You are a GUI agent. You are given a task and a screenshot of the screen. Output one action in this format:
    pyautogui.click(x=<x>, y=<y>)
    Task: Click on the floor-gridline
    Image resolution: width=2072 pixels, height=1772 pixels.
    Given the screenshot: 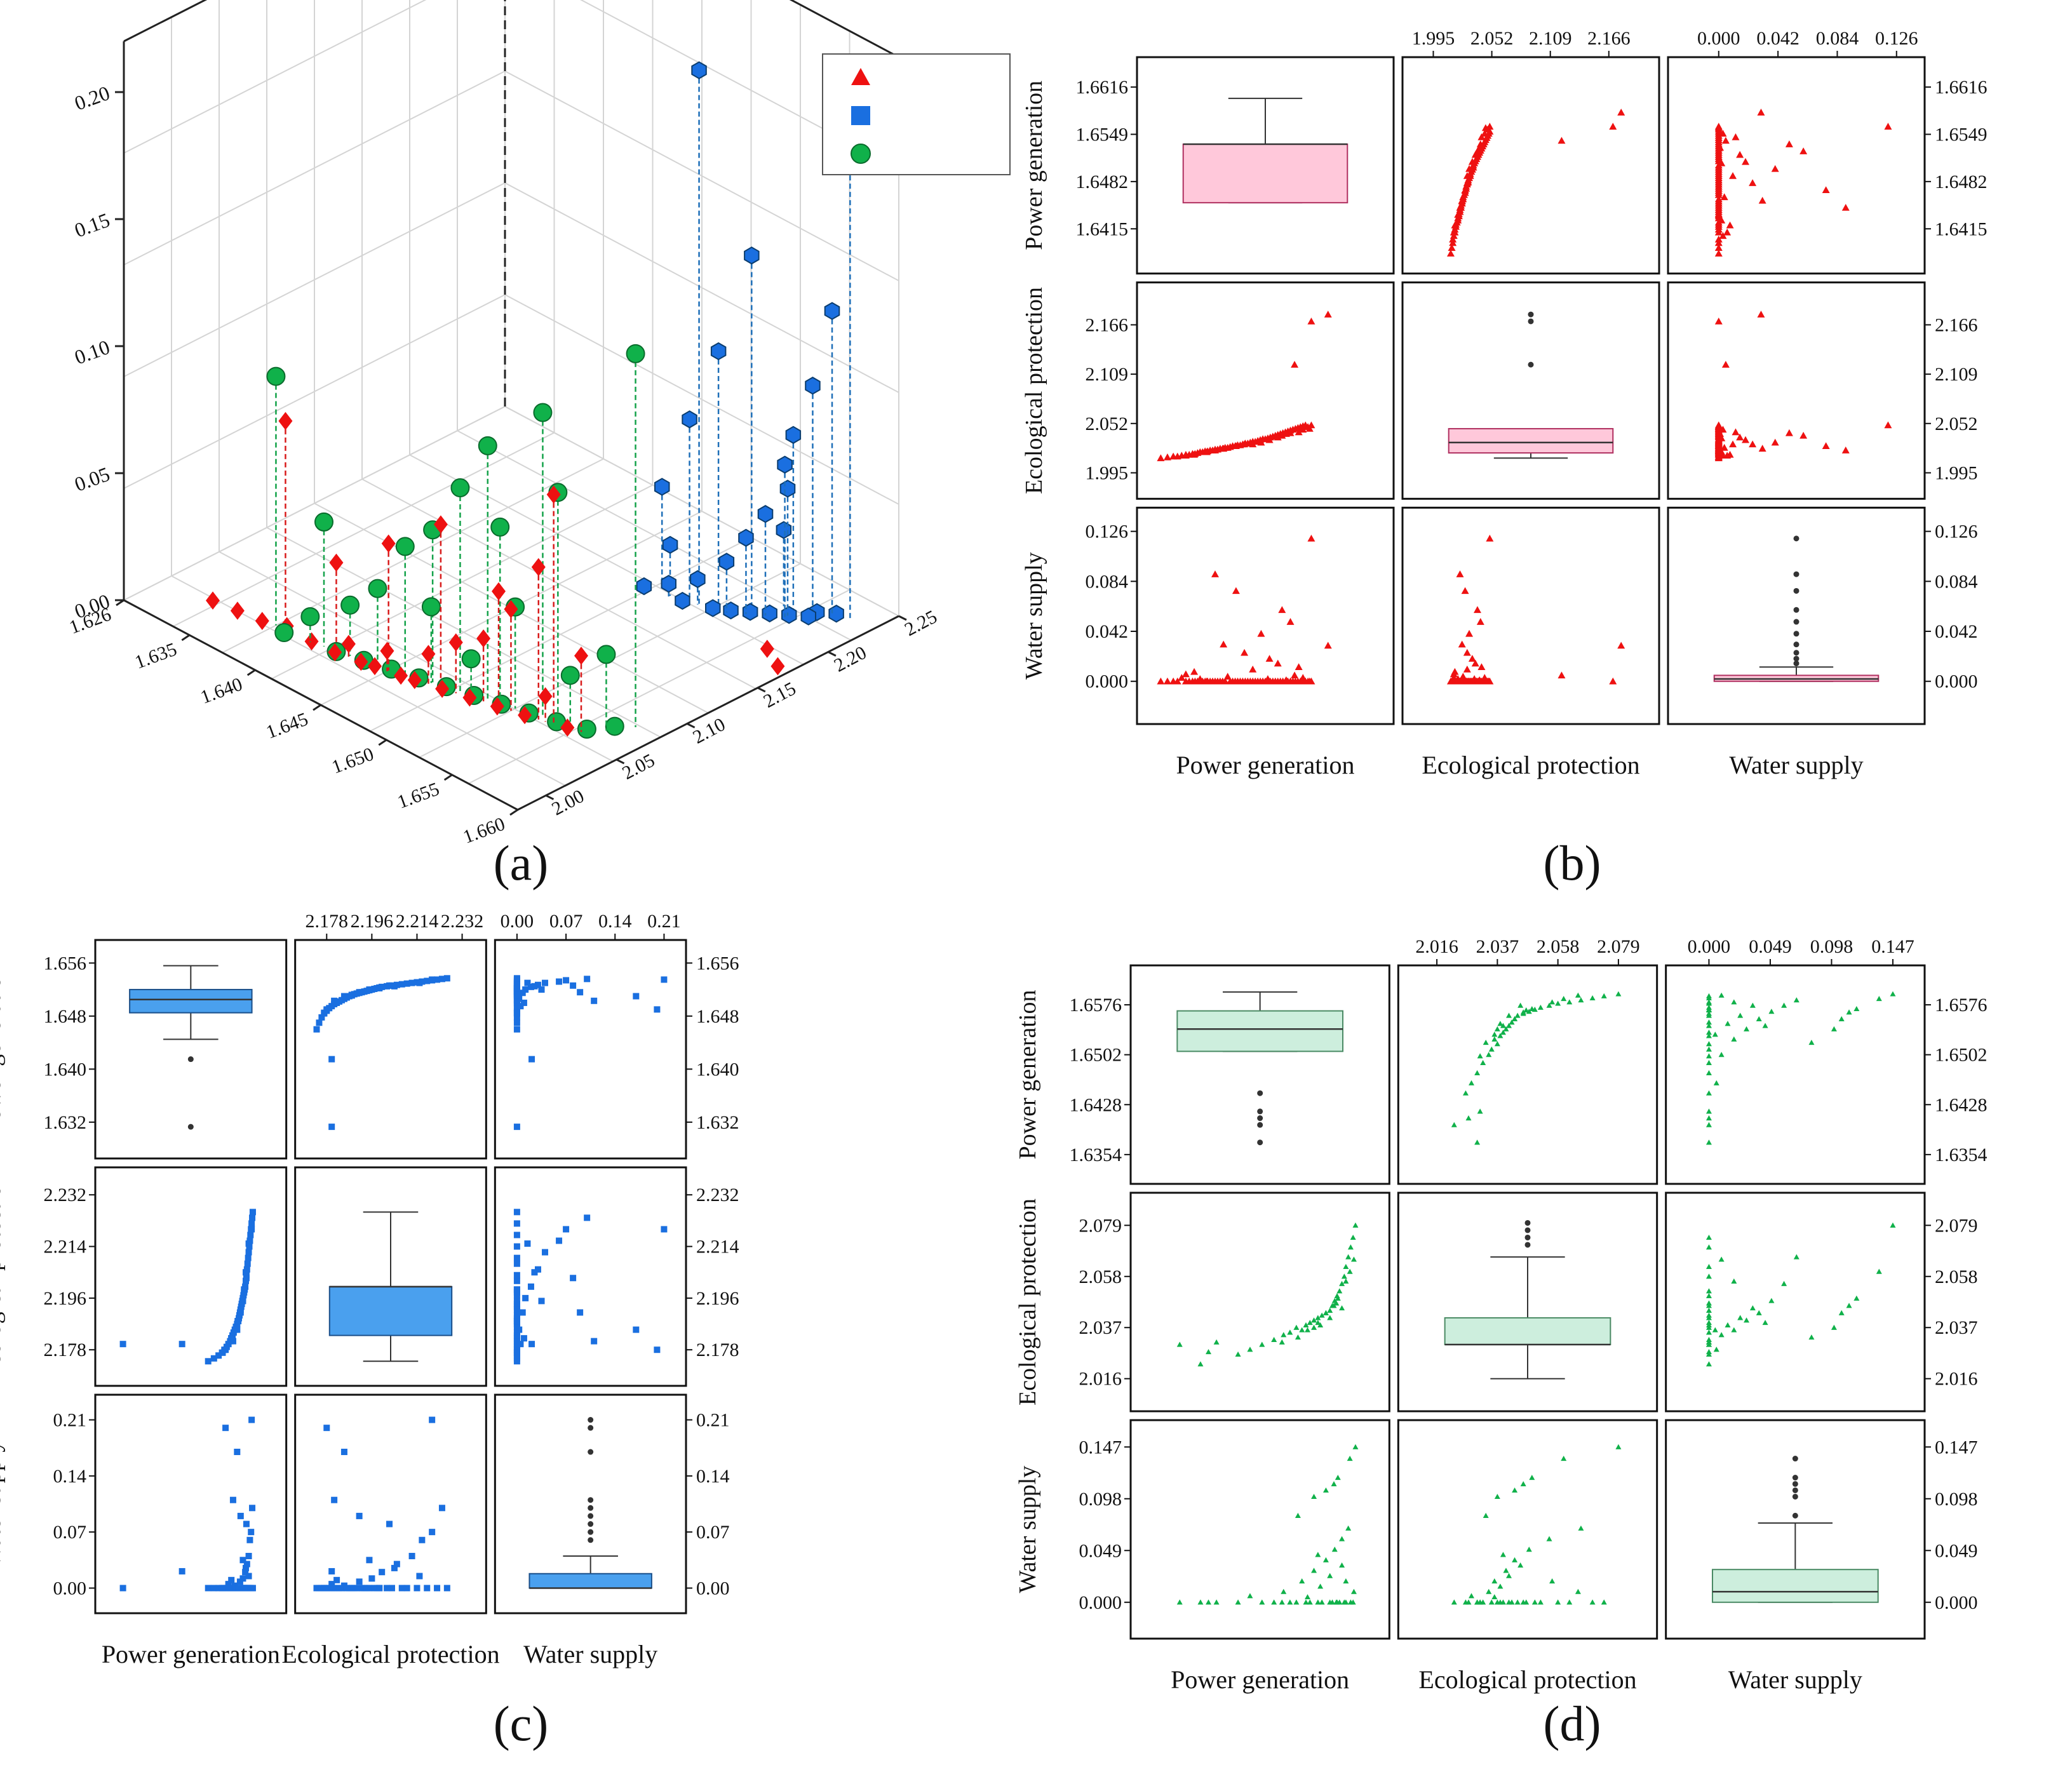 What is the action you would take?
    pyautogui.click(x=559, y=584)
    